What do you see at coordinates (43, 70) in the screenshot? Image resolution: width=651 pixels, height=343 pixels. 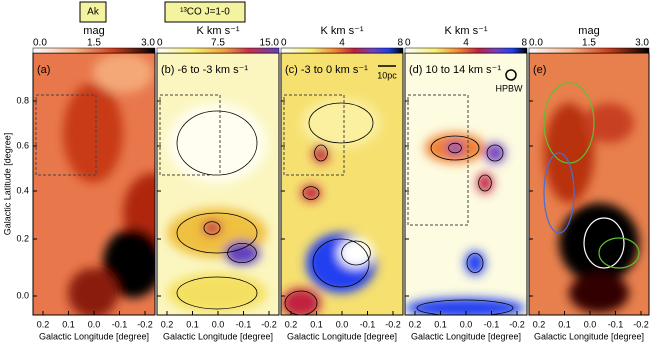 I see `panel-label: (a)` at bounding box center [43, 70].